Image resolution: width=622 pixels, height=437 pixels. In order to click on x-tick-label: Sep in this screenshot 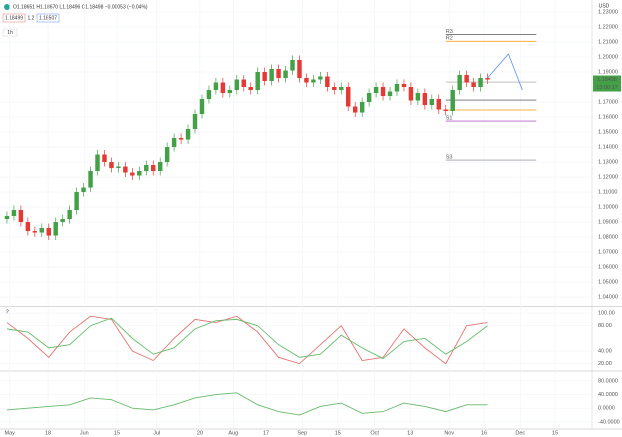, I will do `click(302, 433)`.